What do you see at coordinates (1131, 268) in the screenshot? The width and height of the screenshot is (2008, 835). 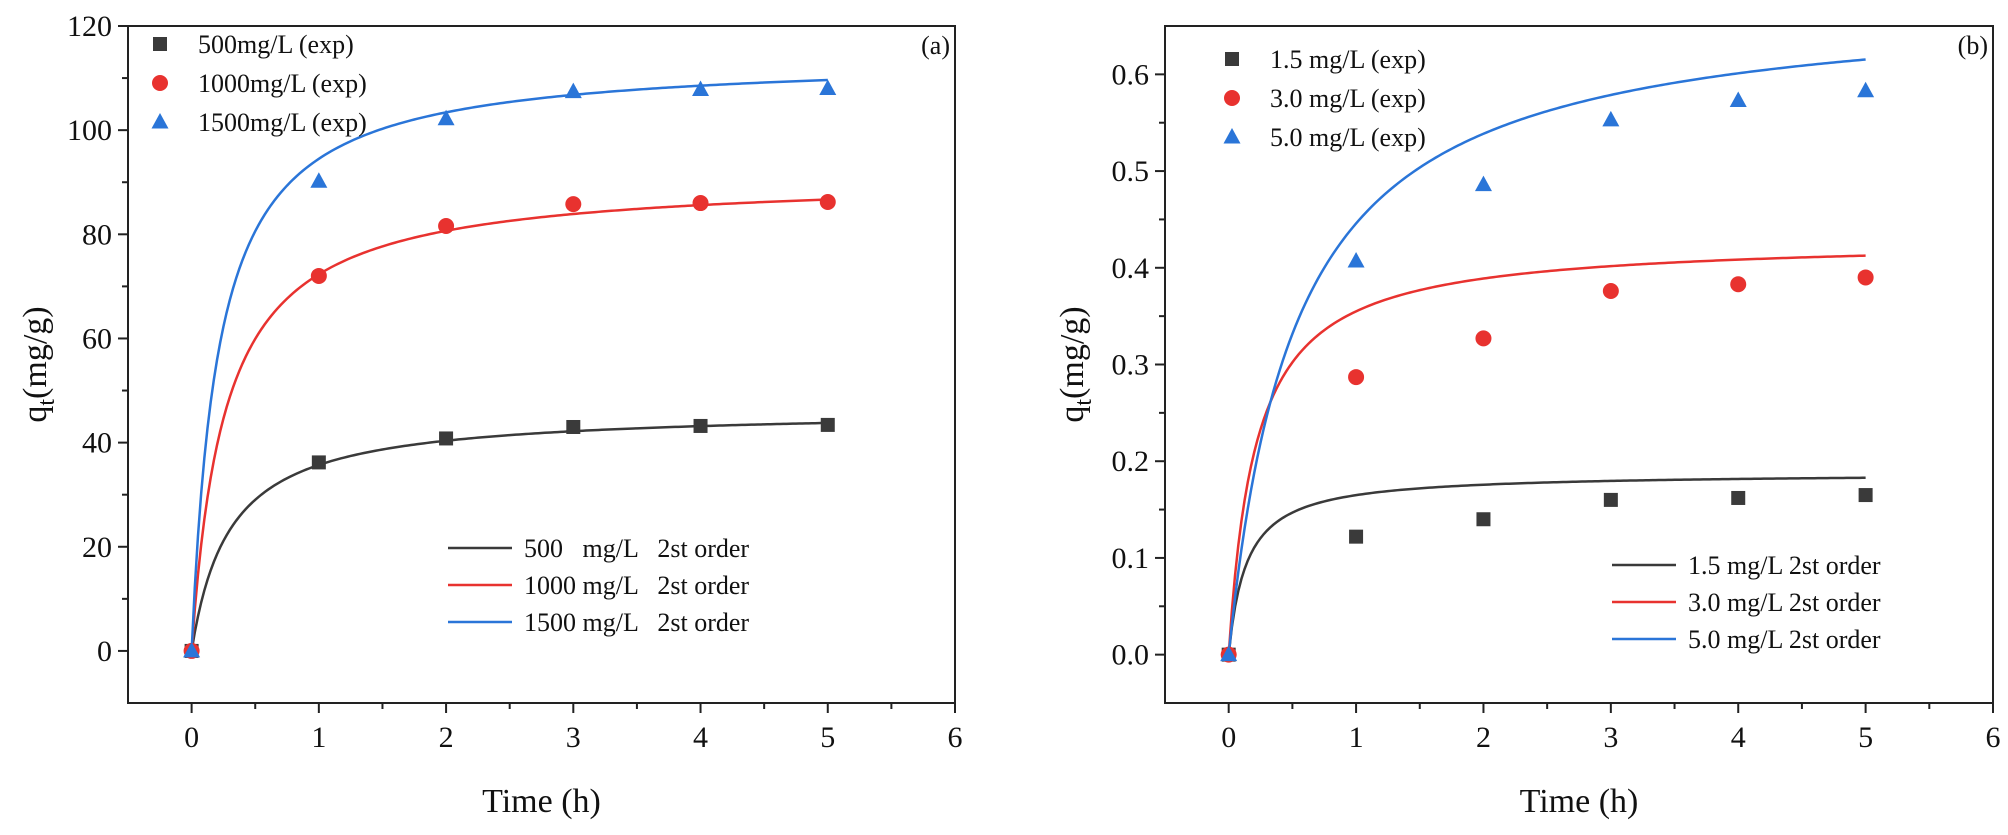 I see `y-tick-label: 0.4` at bounding box center [1131, 268].